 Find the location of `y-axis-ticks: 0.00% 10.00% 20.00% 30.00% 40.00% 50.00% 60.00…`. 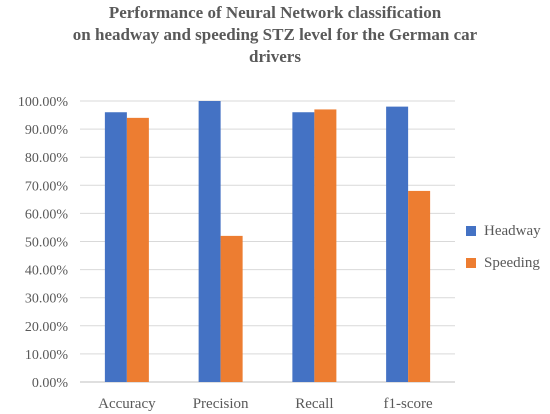

y-axis-ticks: 0.00% 10.00% 20.00% 30.00% 40.00% 50.00% 60.00… is located at coordinates (43, 243).